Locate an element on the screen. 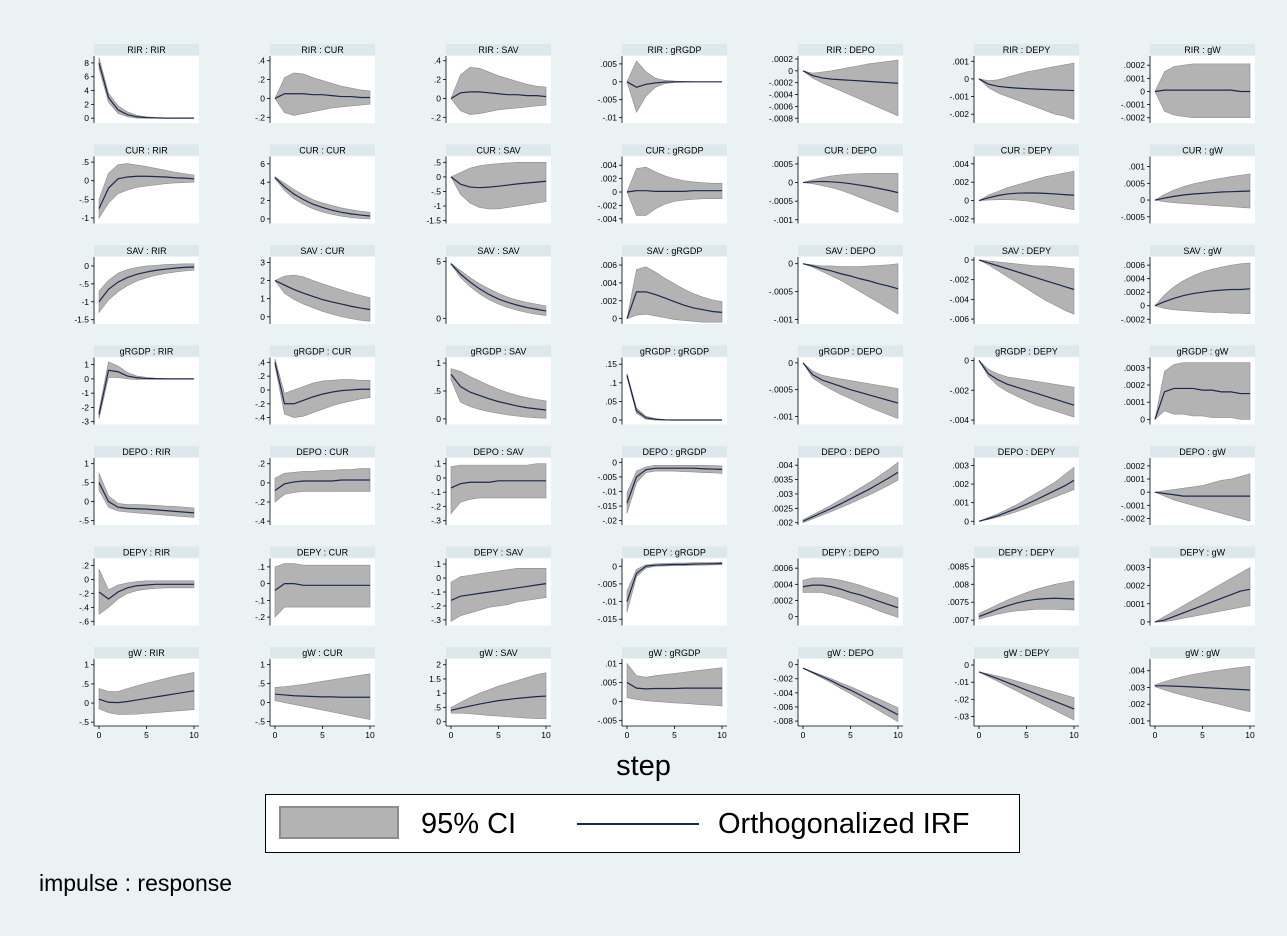 The width and height of the screenshot is (1287, 936). y-tick-label-depy-grgdp-0: 0 is located at coordinates (614, 566).